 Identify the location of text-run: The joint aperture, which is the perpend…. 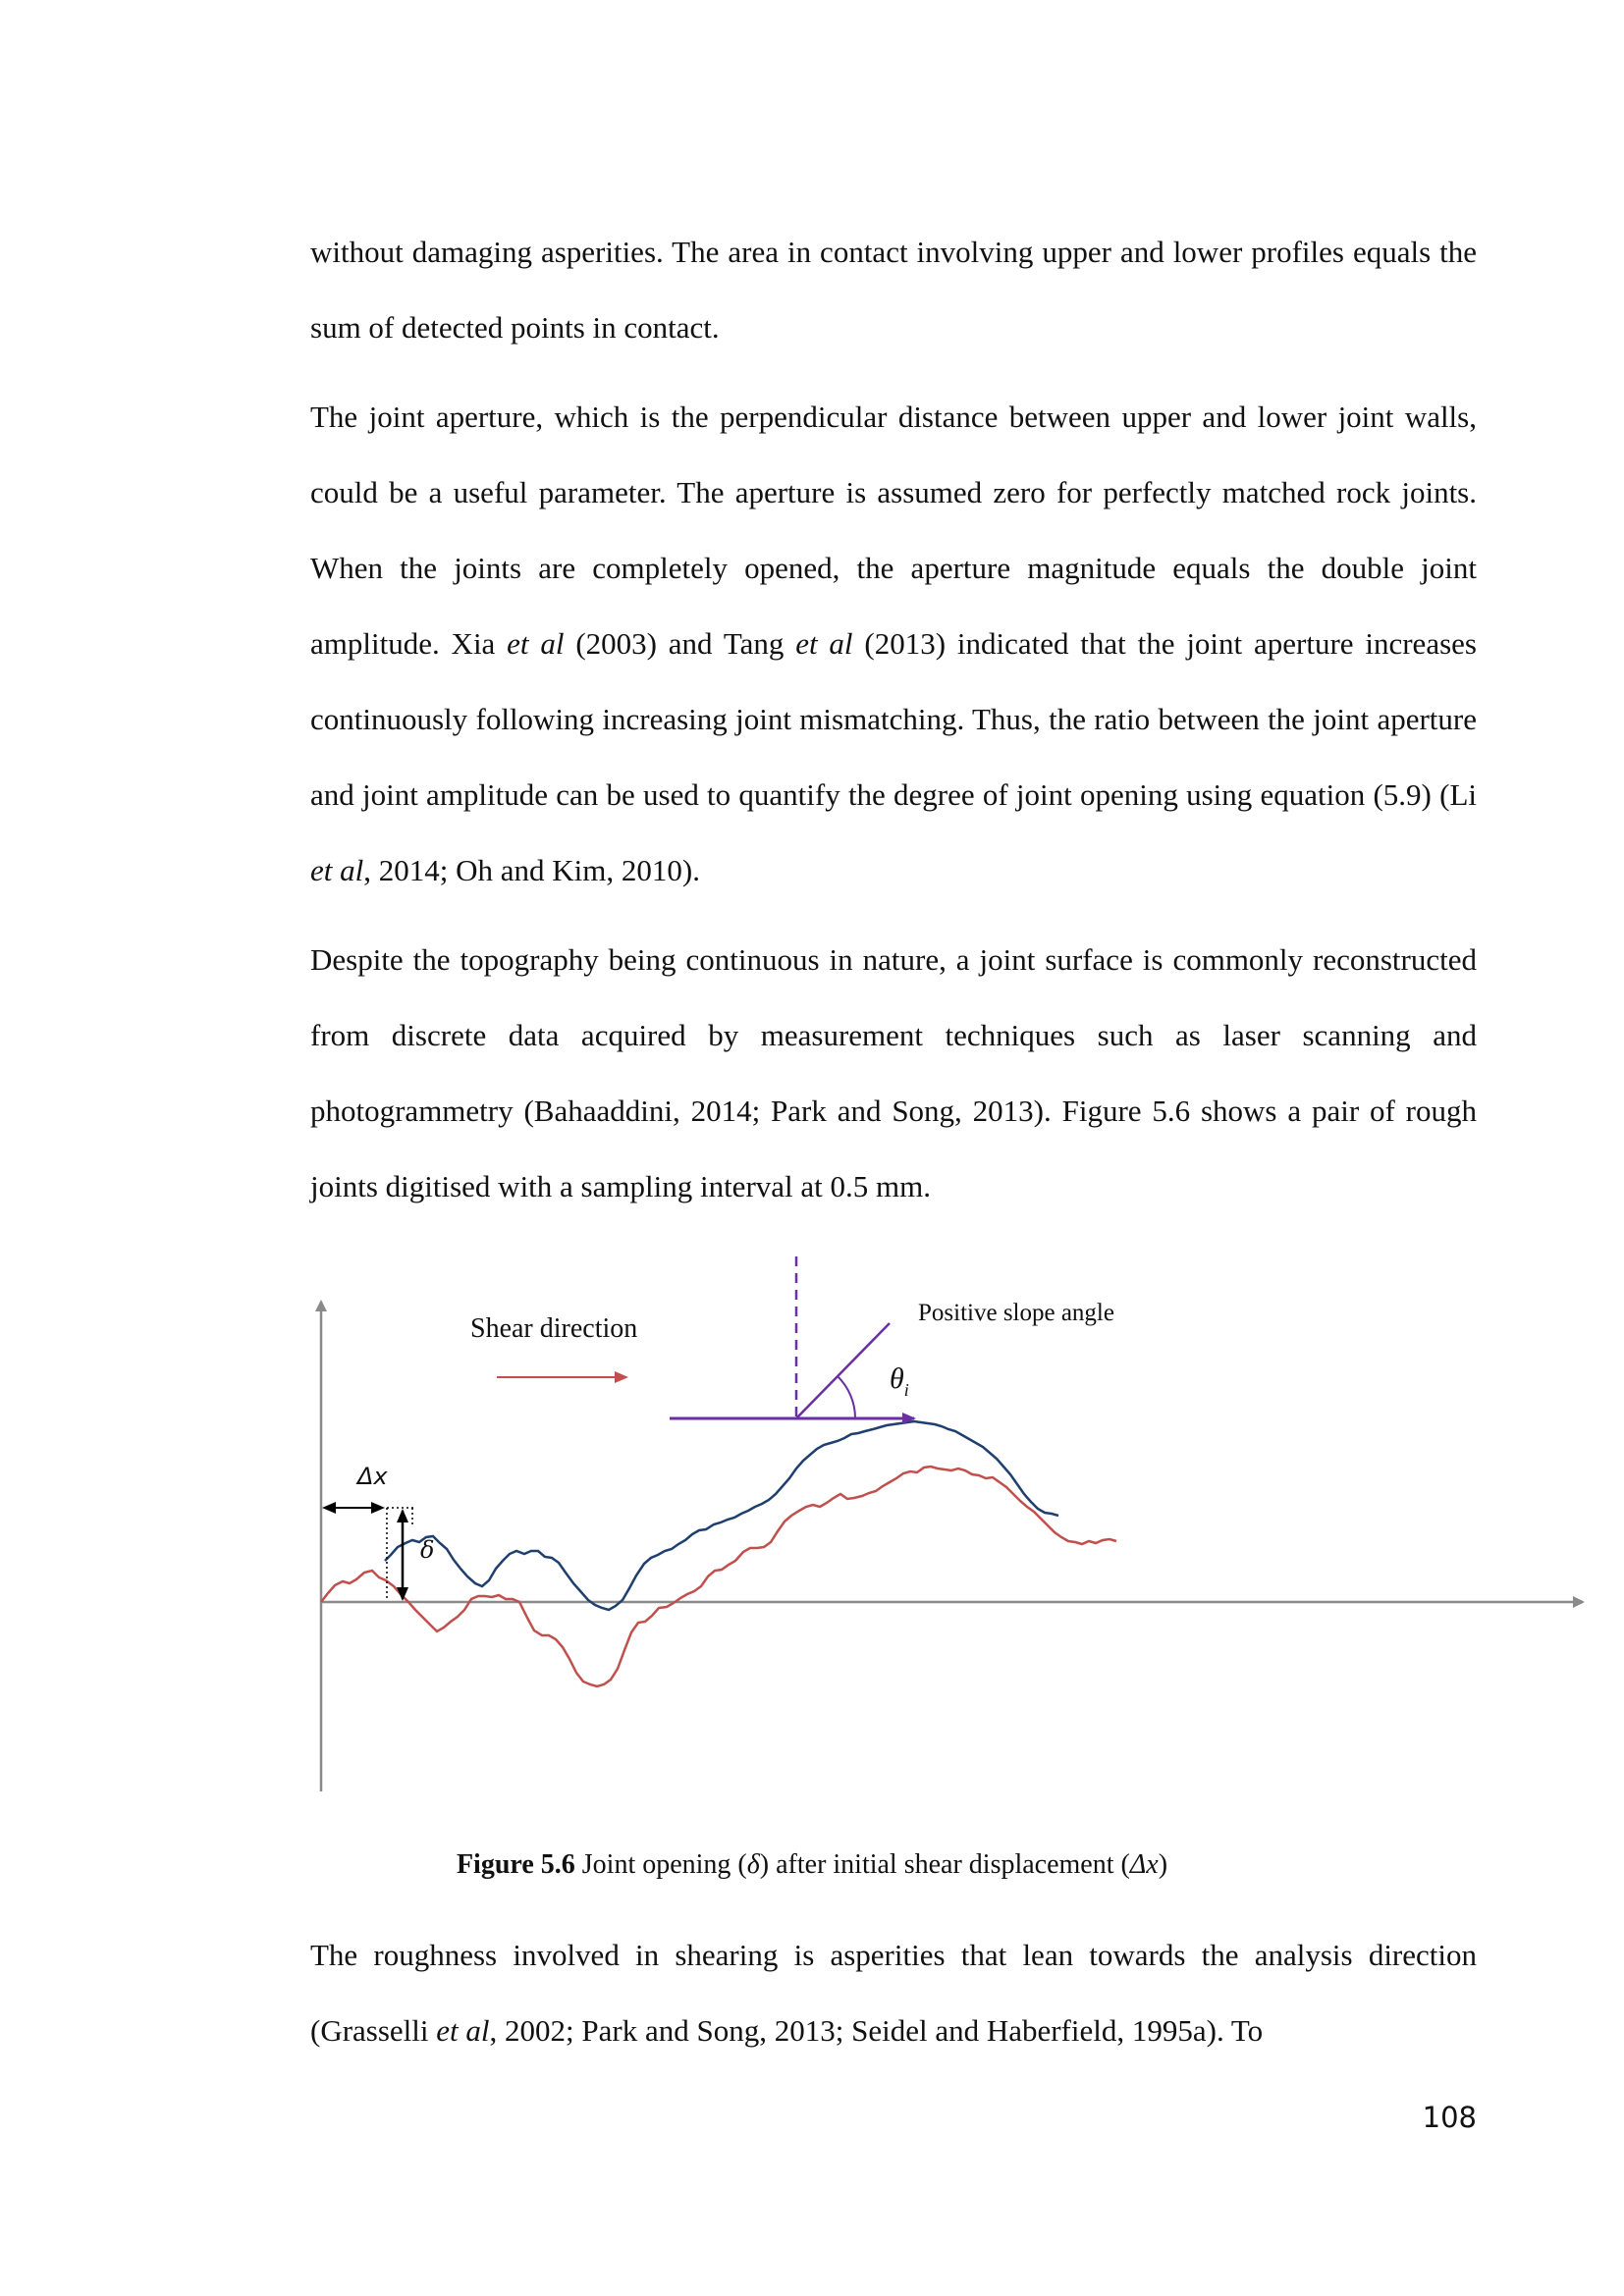
(893, 530).